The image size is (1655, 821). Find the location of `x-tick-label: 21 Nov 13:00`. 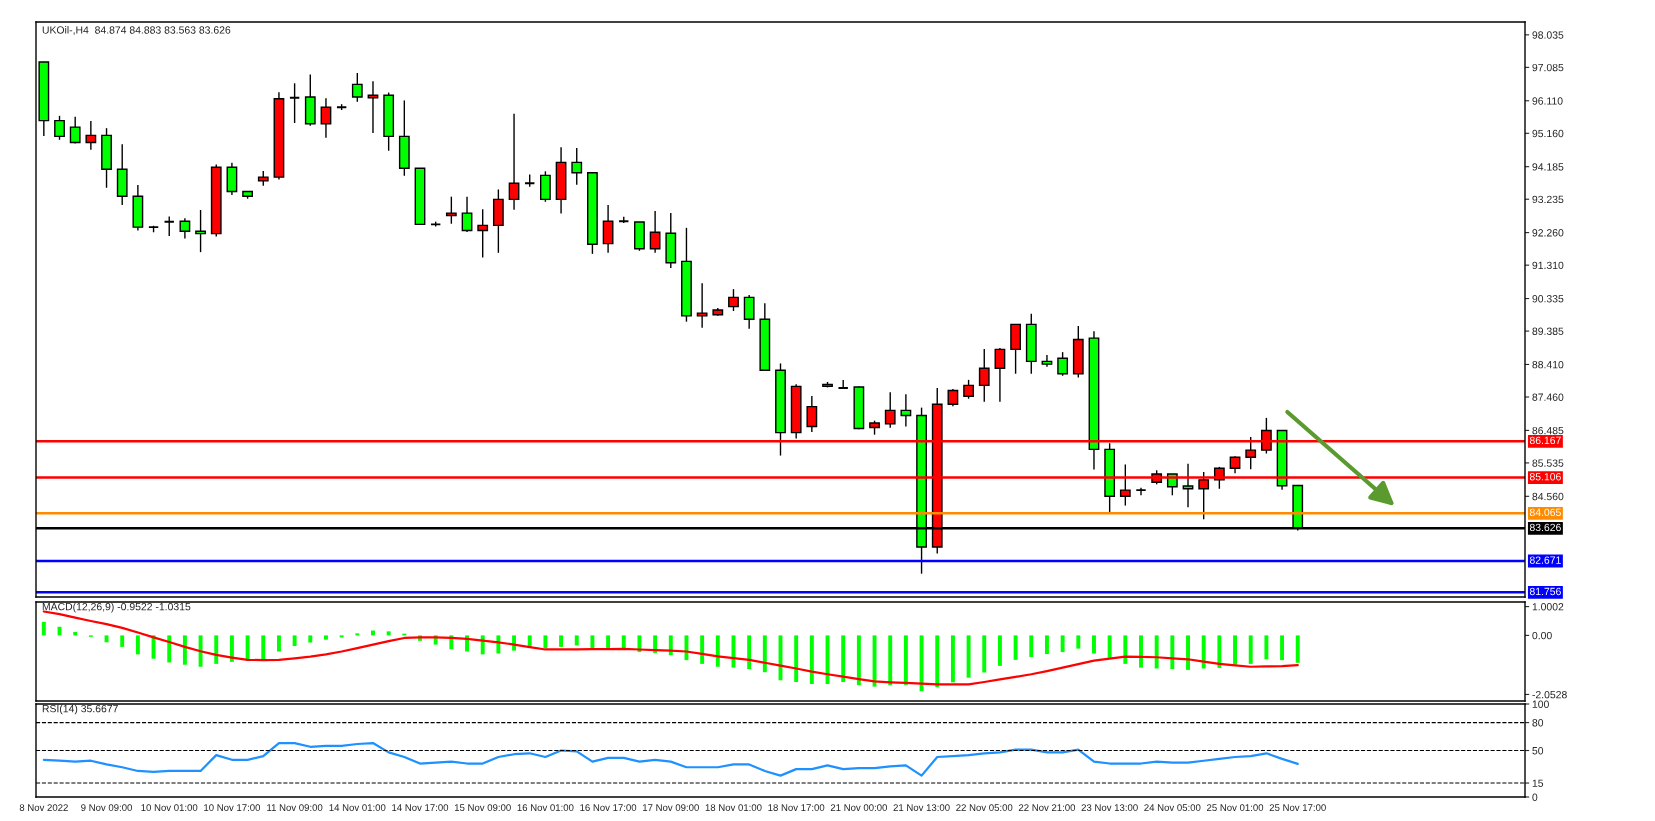

x-tick-label: 21 Nov 13:00 is located at coordinates (921, 807).